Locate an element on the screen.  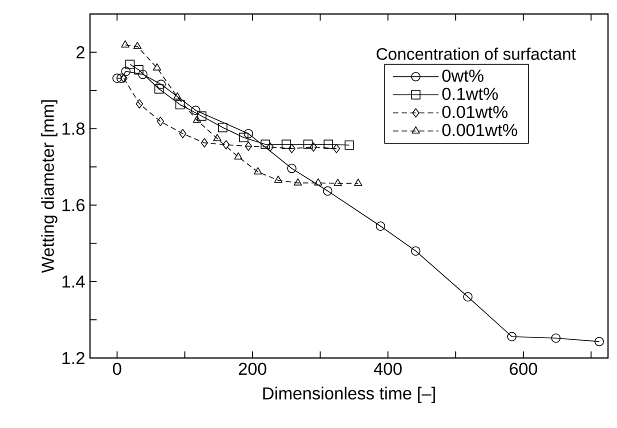
legend-title: Concentration of surfactant is located at coordinates (476, 54).